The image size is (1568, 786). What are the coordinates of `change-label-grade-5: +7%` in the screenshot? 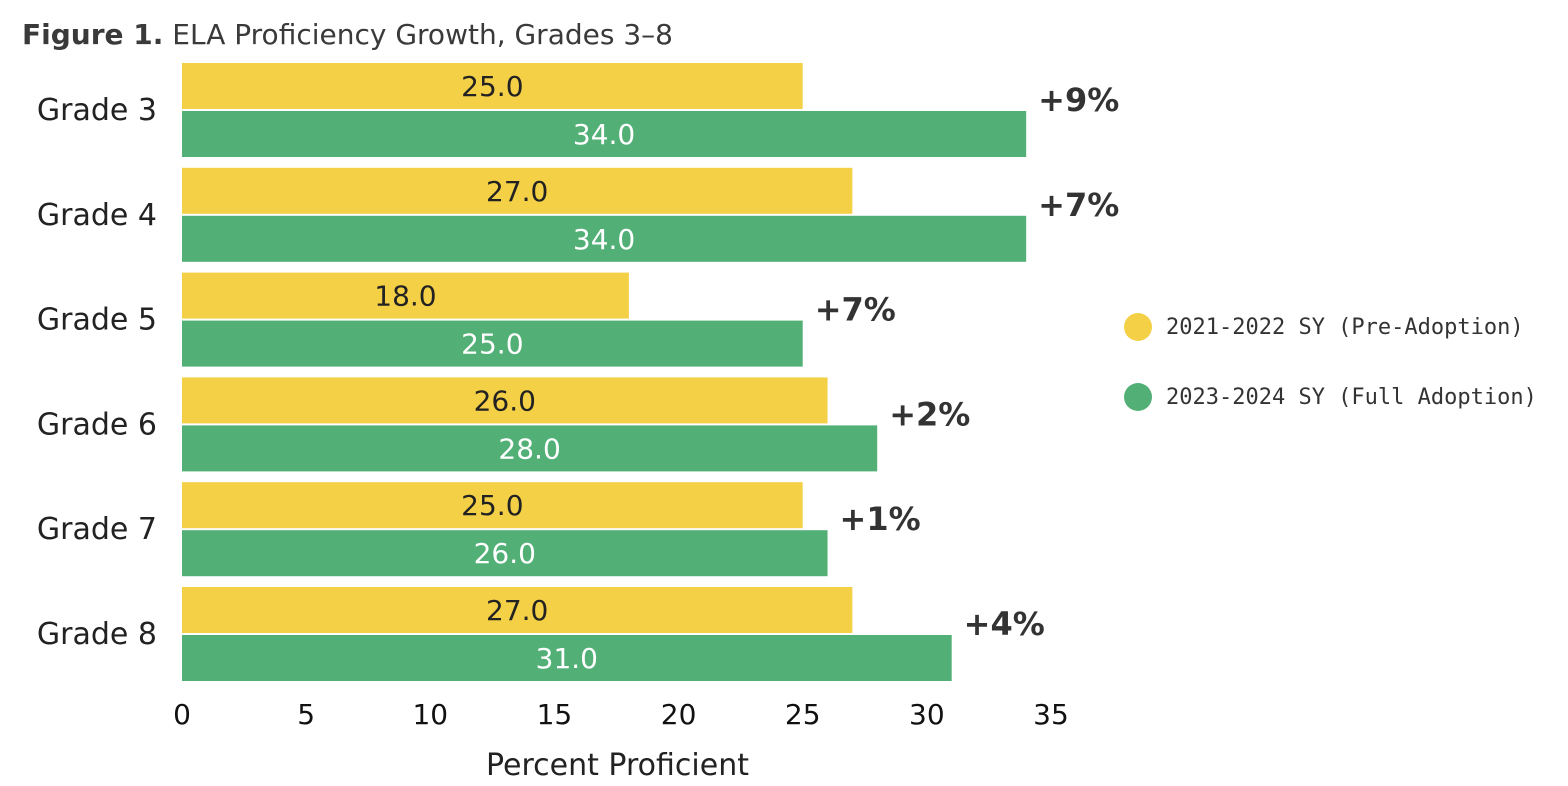 It's located at (855, 310).